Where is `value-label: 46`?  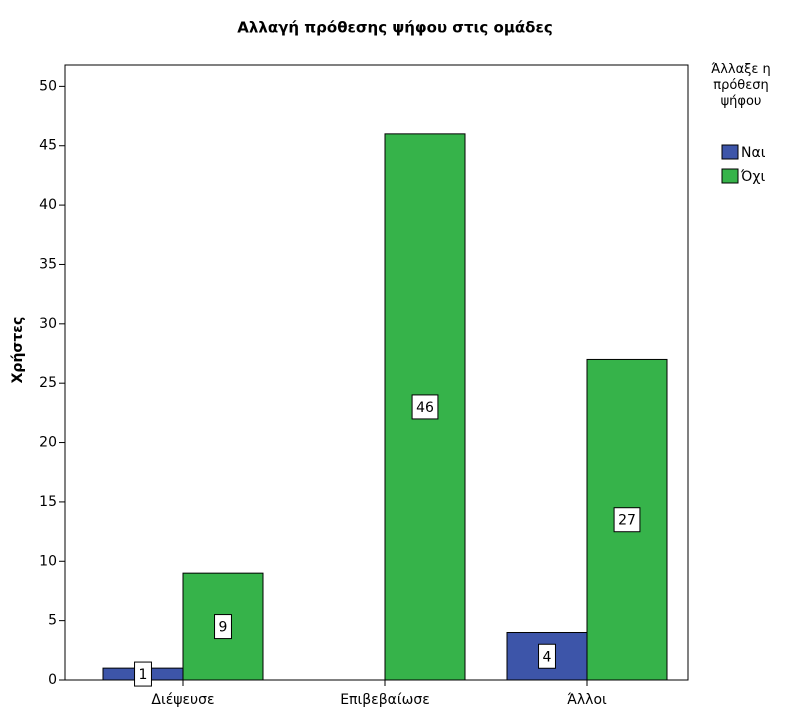 value-label: 46 is located at coordinates (425, 408).